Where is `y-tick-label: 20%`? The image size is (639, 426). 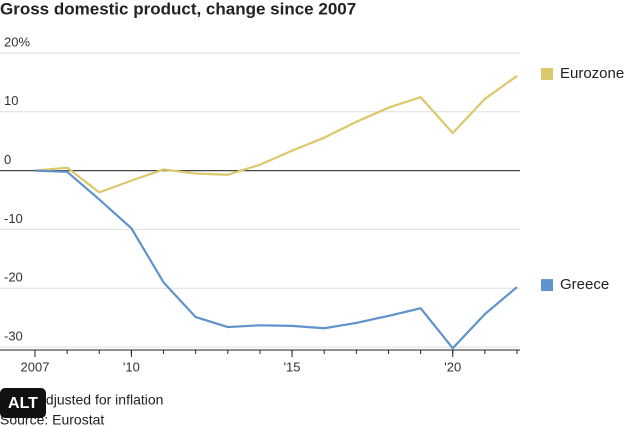 y-tick-label: 20% is located at coordinates (17, 41).